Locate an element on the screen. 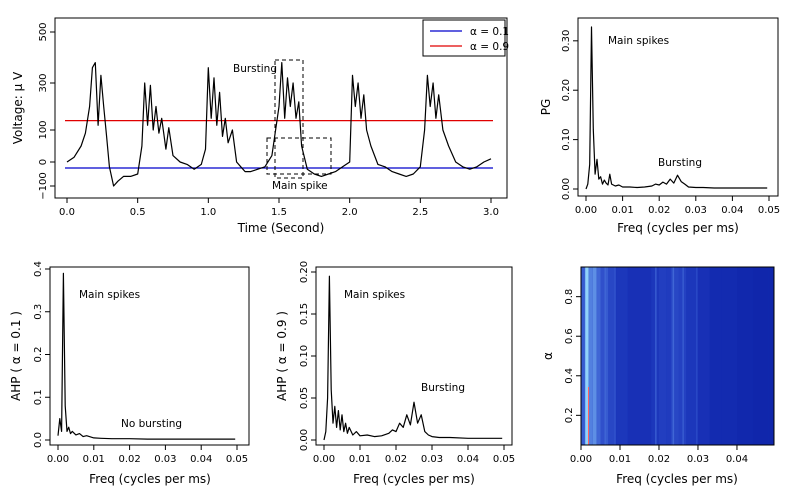 The width and height of the screenshot is (793, 501). pg-x-tick-label: 0.02 is located at coordinates (659, 210).